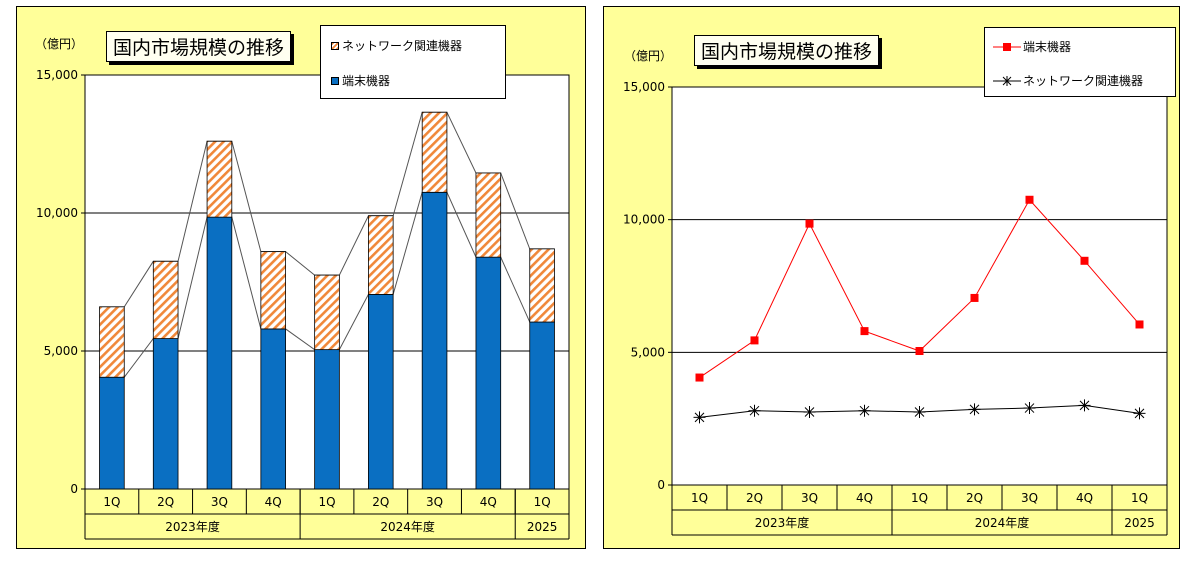 The image size is (1200, 567). What do you see at coordinates (1007, 47) in the screenshot?
I see `legend-marker-square-icon` at bounding box center [1007, 47].